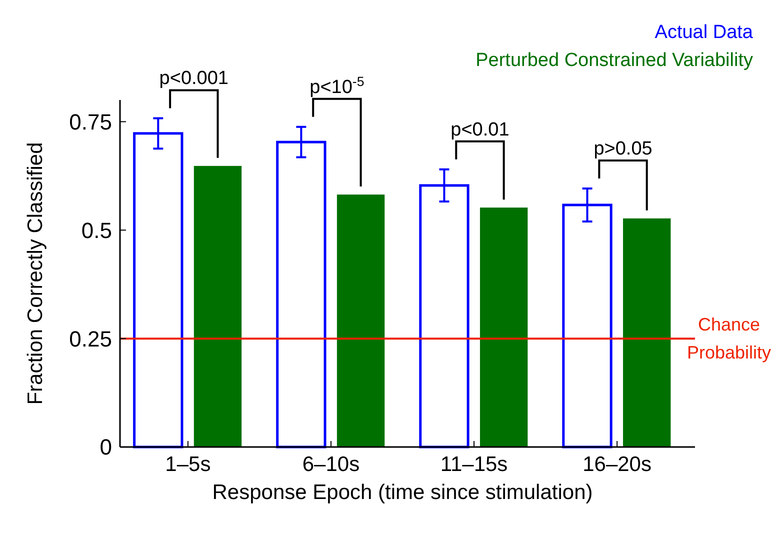  What do you see at coordinates (729, 338) in the screenshot?
I see `ref-line-label: Chance Probability` at bounding box center [729, 338].